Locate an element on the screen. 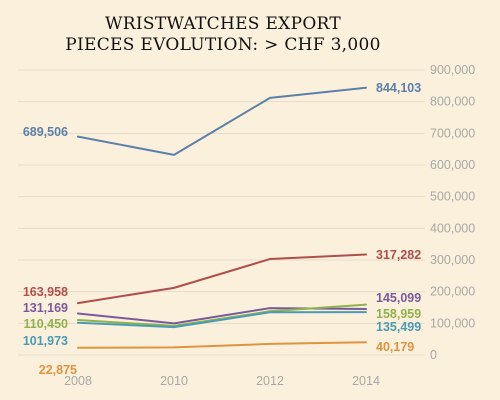  y-tick-label: 500,000 is located at coordinates (452, 197).